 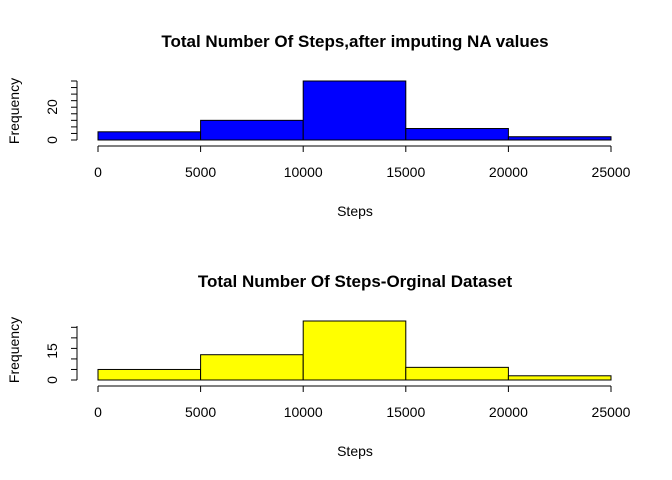 I want to click on y-tick-label-20: 20, so click(x=52, y=107).